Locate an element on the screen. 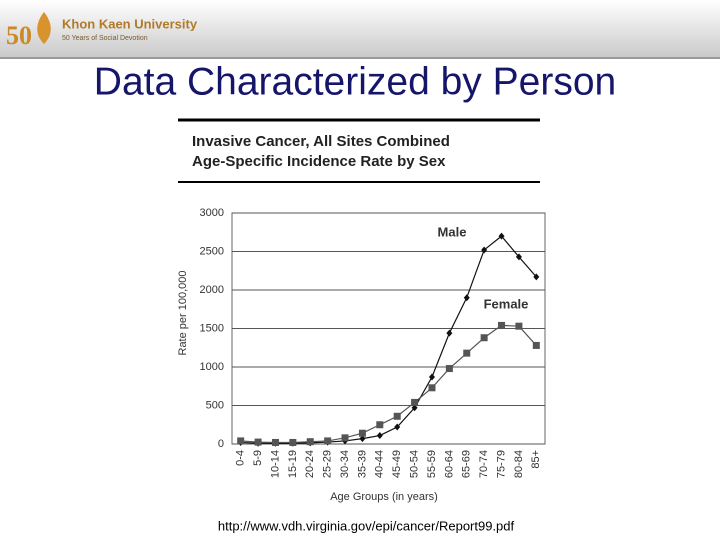 This screenshot has width=720, height=540. x-tick-label: 35-39 is located at coordinates (362, 464).